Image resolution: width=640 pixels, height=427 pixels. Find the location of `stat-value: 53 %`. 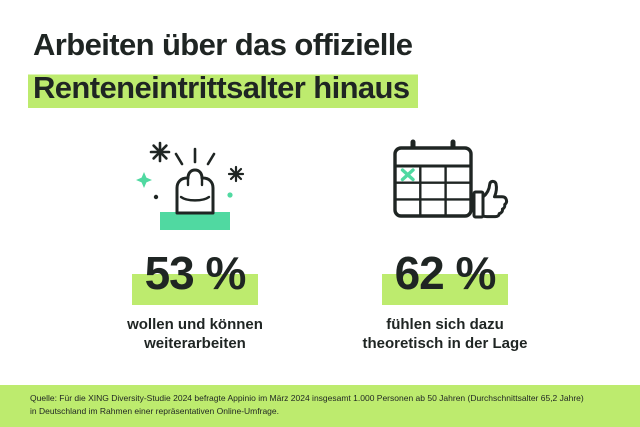

stat-value: 53 % is located at coordinates (195, 277).